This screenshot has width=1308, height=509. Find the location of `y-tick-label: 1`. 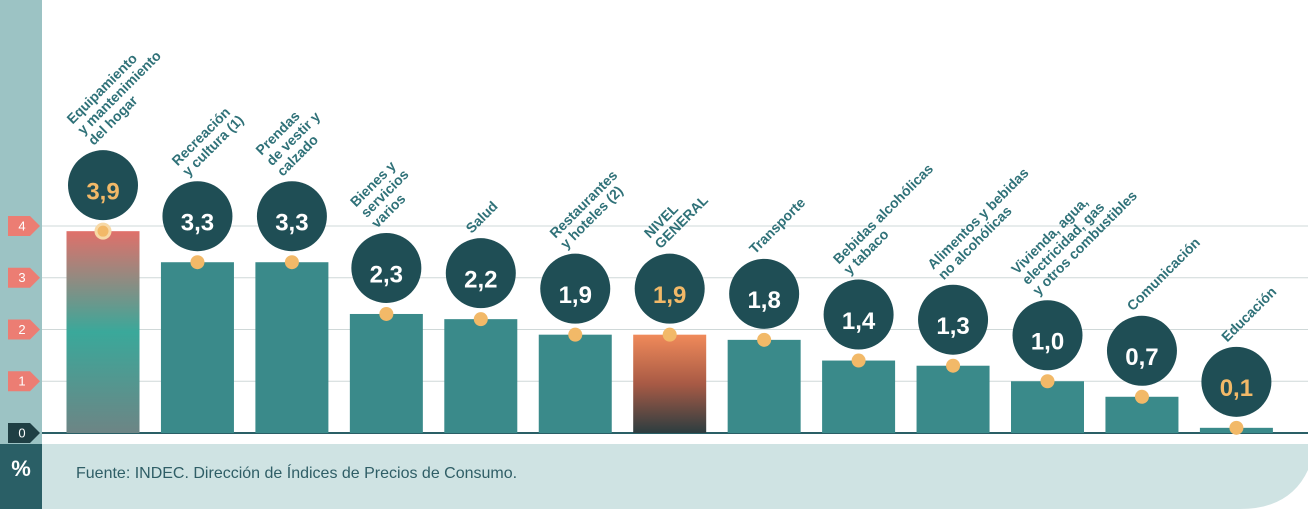

y-tick-label: 1 is located at coordinates (21, 381).